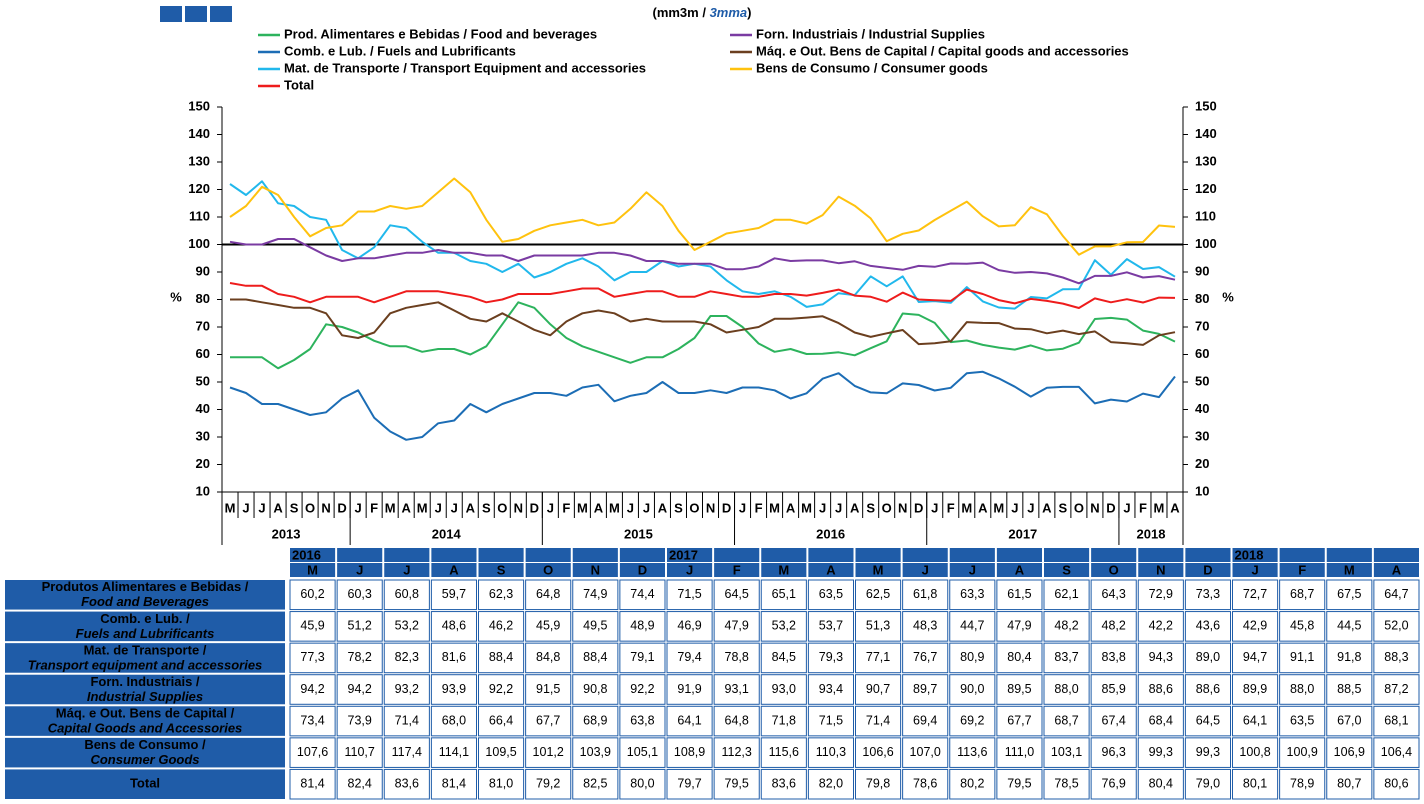  What do you see at coordinates (358, 507) in the screenshot?
I see `x-tick-label: J` at bounding box center [358, 507].